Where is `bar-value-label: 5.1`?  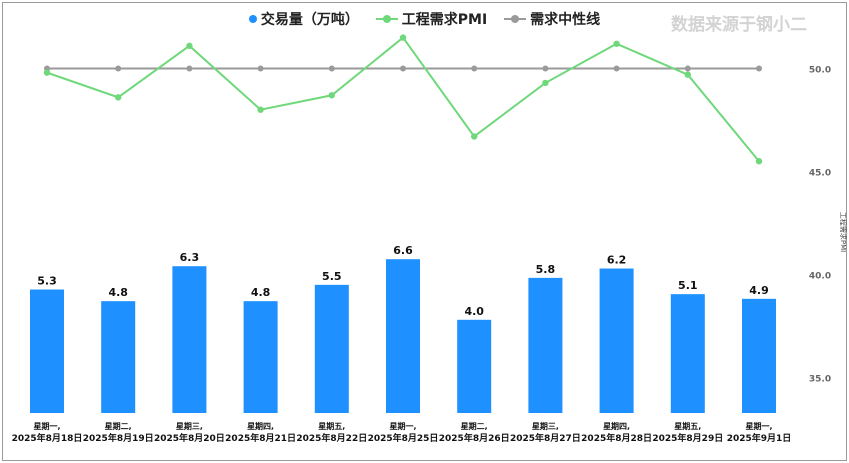 bar-value-label: 5.1 is located at coordinates (688, 285).